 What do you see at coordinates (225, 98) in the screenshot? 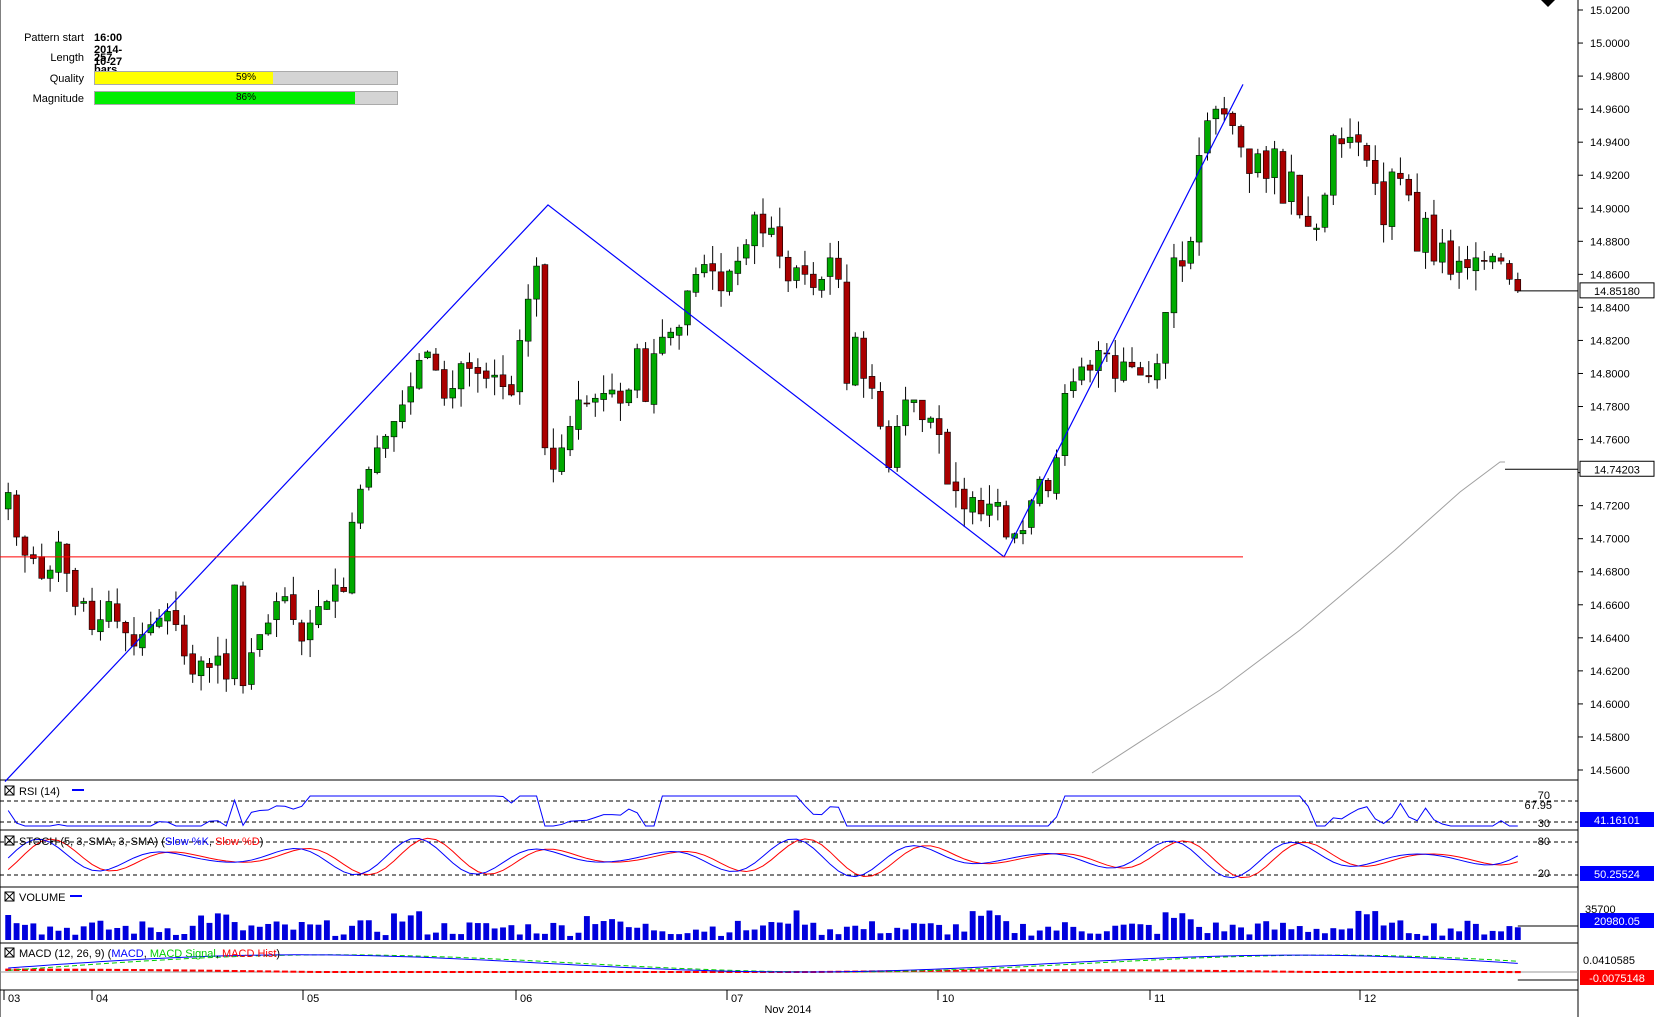
I see `magnitude-bar-fill` at bounding box center [225, 98].